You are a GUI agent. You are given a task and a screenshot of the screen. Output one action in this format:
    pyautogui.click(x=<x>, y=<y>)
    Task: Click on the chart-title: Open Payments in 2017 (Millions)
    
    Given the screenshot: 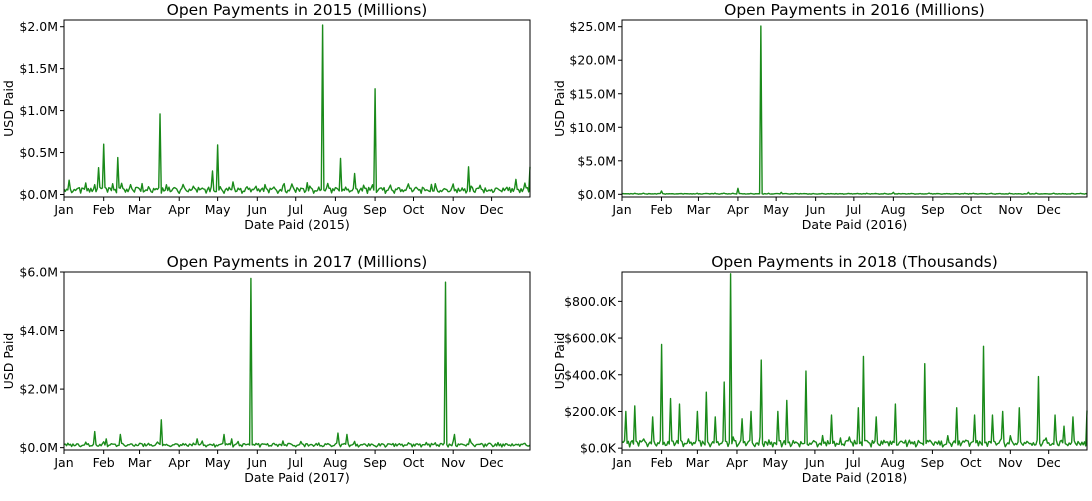 What is the action you would take?
    pyautogui.click(x=297, y=262)
    